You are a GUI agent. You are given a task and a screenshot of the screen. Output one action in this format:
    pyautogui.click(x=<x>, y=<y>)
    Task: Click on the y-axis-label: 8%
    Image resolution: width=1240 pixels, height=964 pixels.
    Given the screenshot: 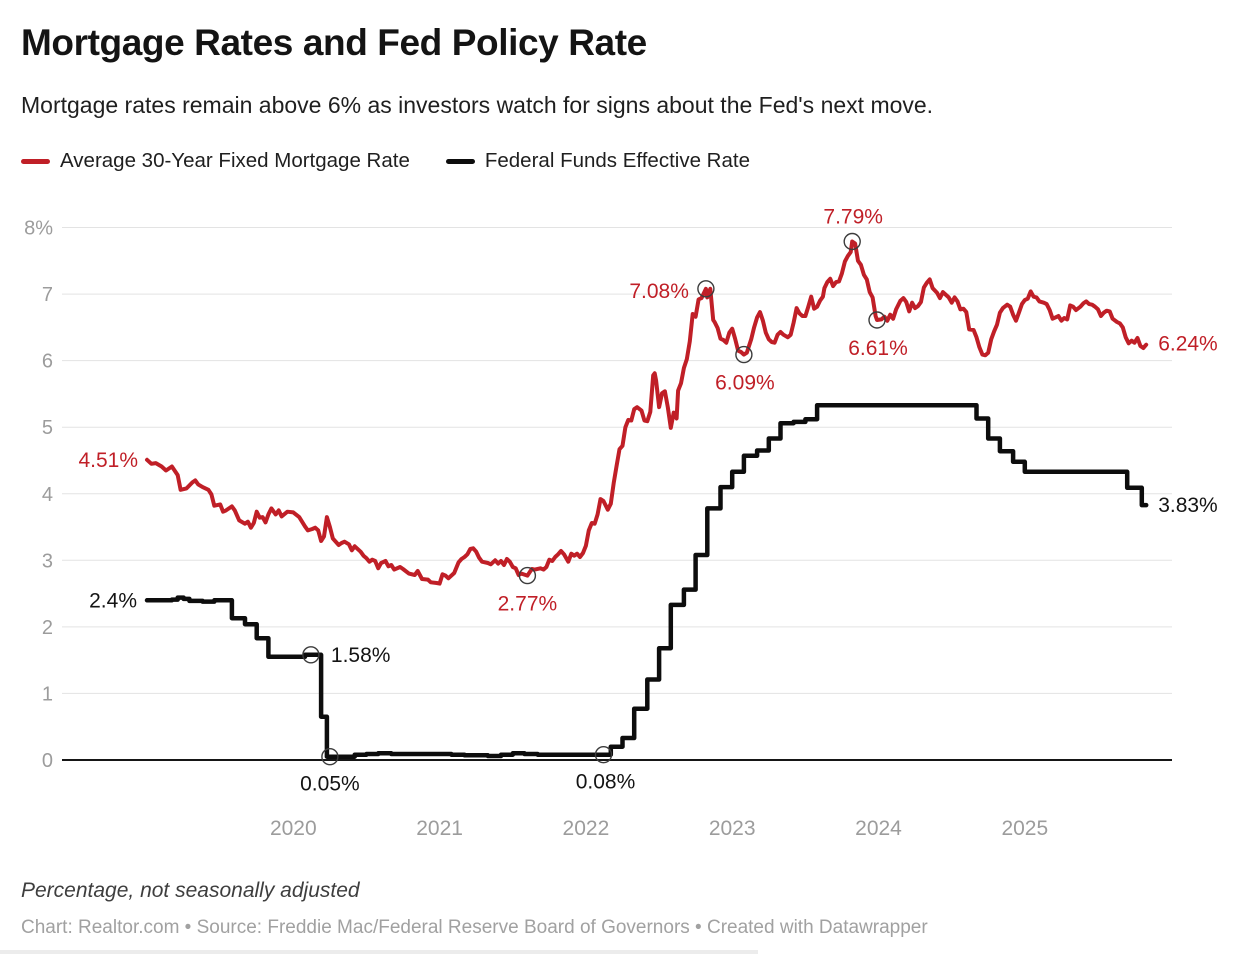 What is the action you would take?
    pyautogui.click(x=38, y=229)
    